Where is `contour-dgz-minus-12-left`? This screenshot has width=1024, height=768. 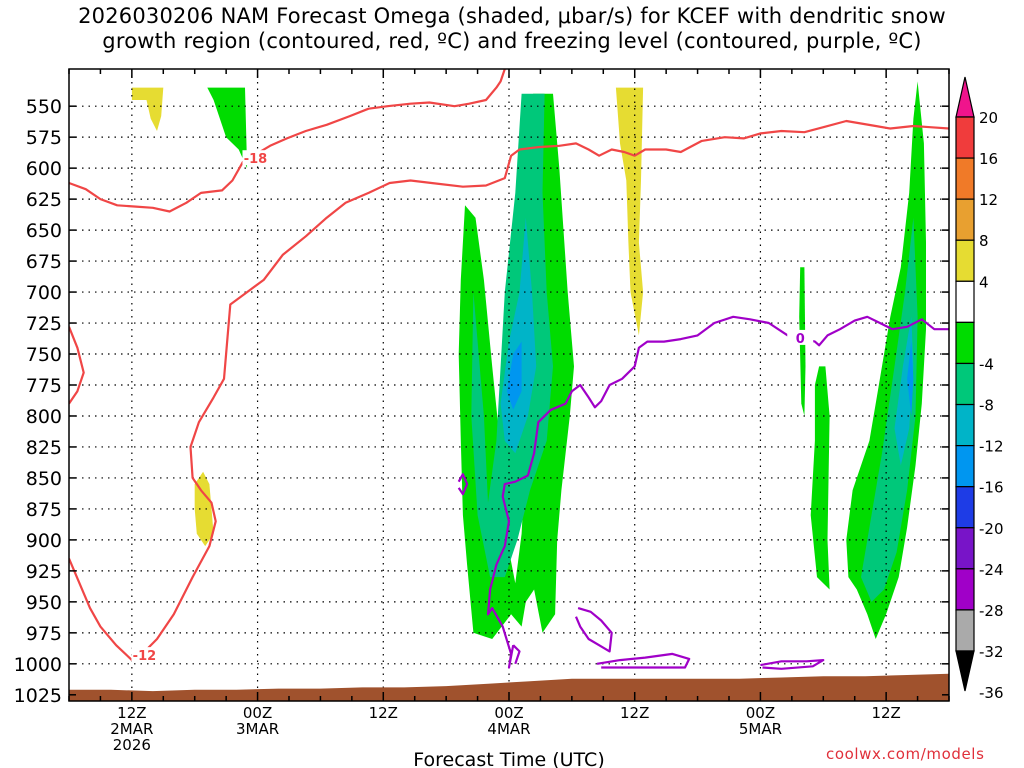 contour-dgz-minus-12-left is located at coordinates (77, 365).